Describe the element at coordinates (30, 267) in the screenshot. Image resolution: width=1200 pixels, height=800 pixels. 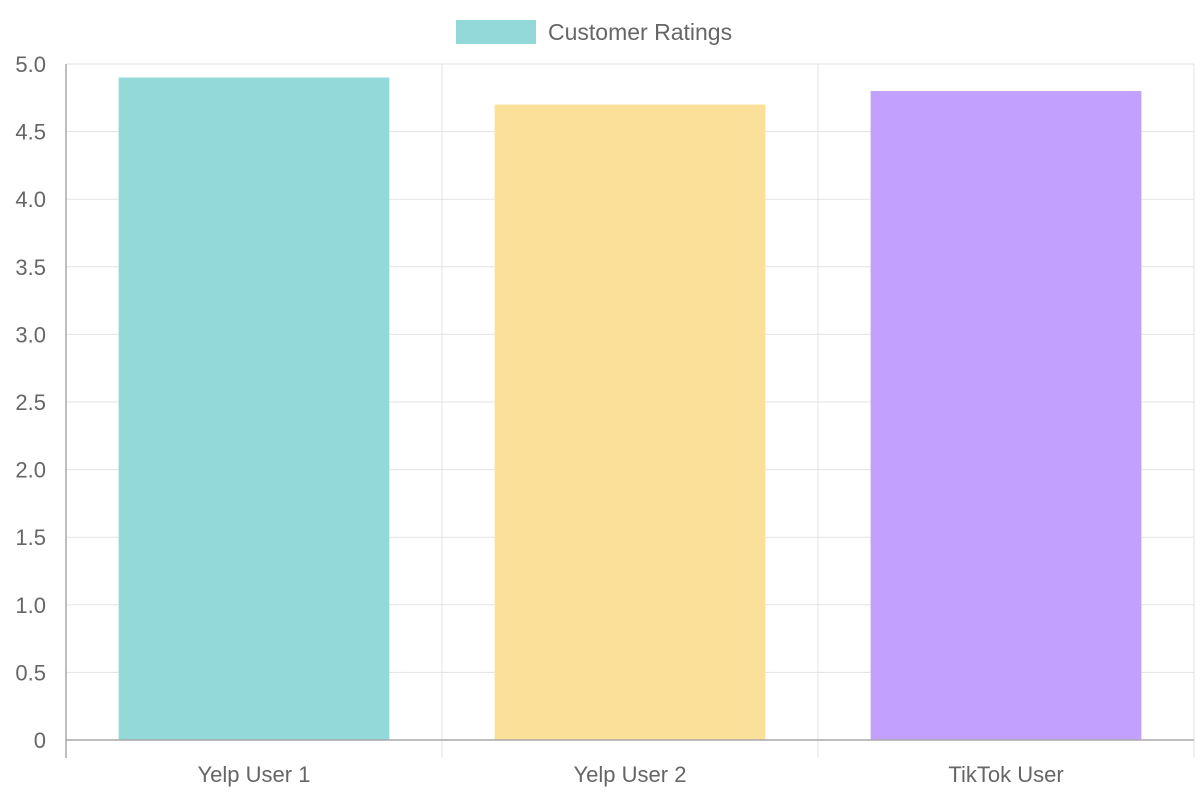
I see `y-tick-label: 3.5` at that location.